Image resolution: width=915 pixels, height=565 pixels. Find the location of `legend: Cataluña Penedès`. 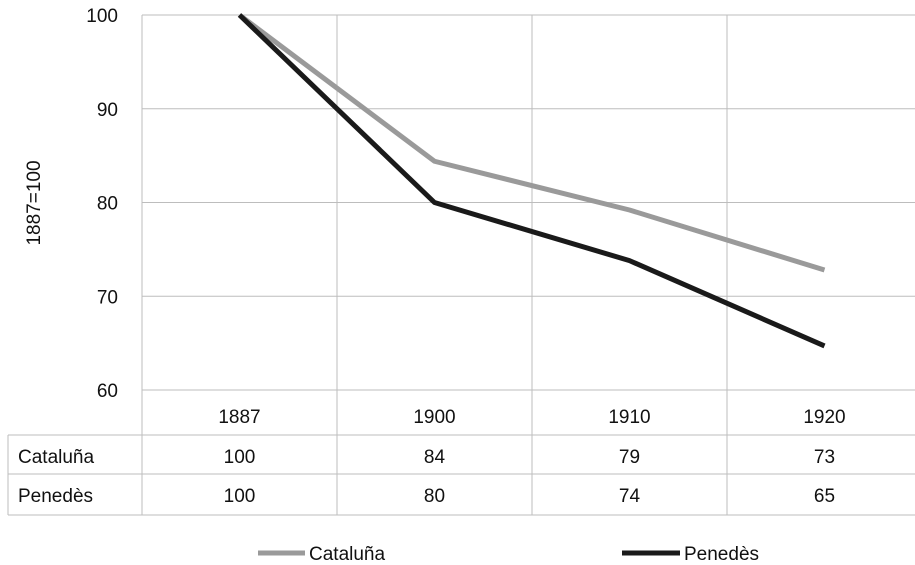

legend: Cataluña Penedès is located at coordinates (508, 554).